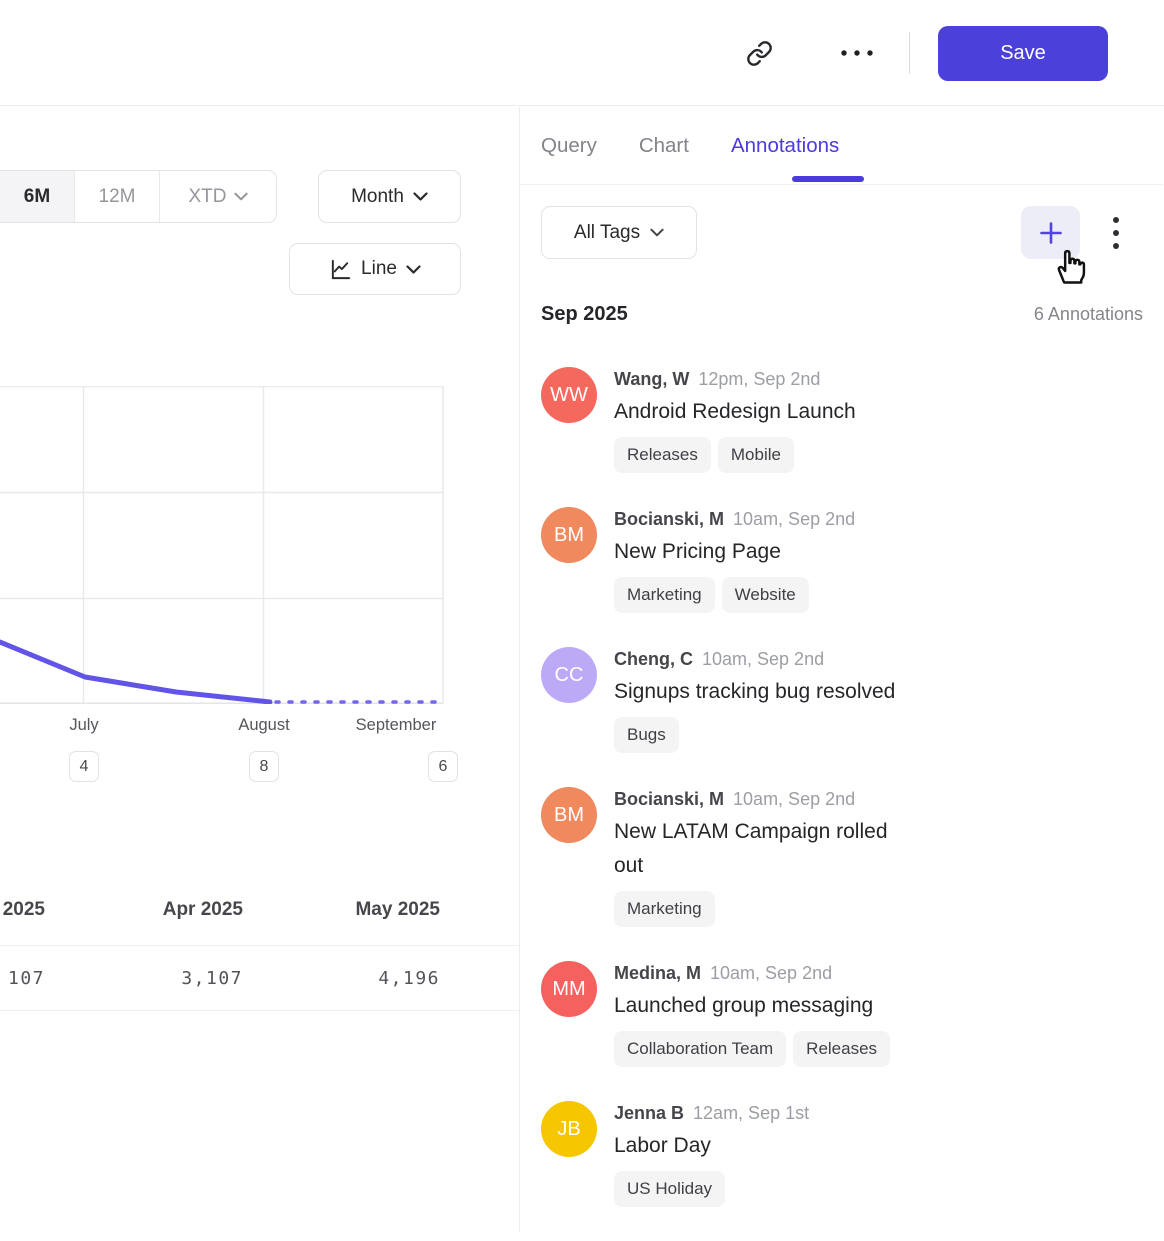 This screenshot has height=1241, width=1164. I want to click on annotation-tag: Mobile, so click(755, 455).